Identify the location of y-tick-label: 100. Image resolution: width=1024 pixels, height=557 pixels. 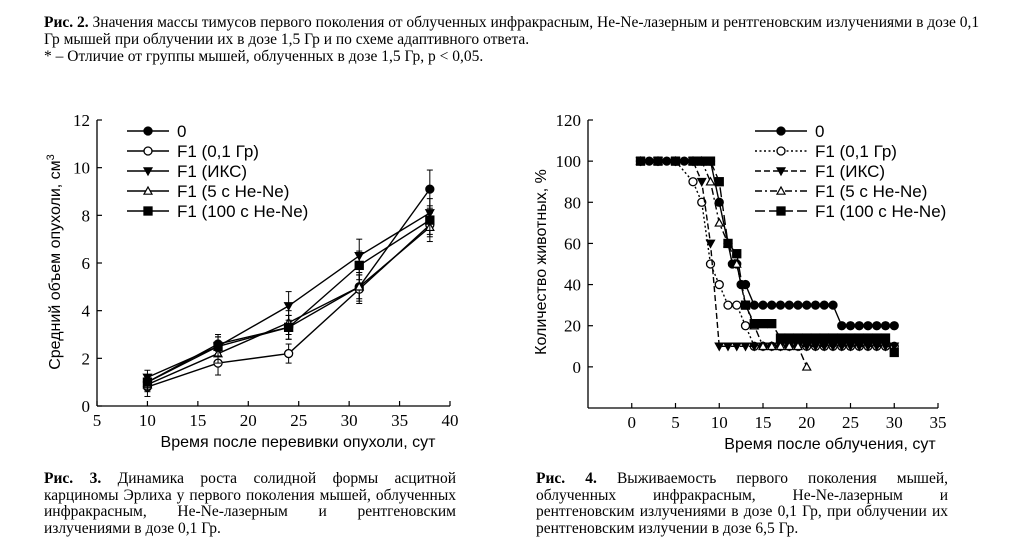
(569, 161).